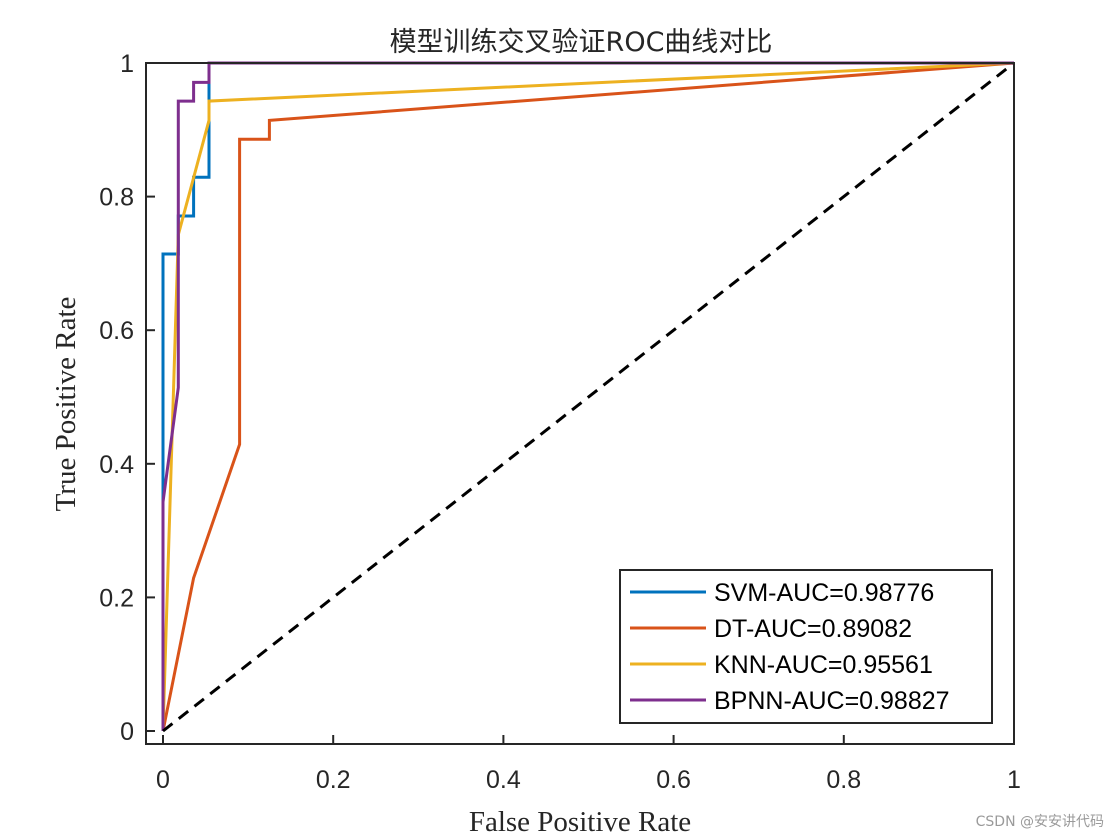  What do you see at coordinates (127, 398) in the screenshot?
I see `y-axis: 0 0.2 0.4 0.6 0.8 1` at bounding box center [127, 398].